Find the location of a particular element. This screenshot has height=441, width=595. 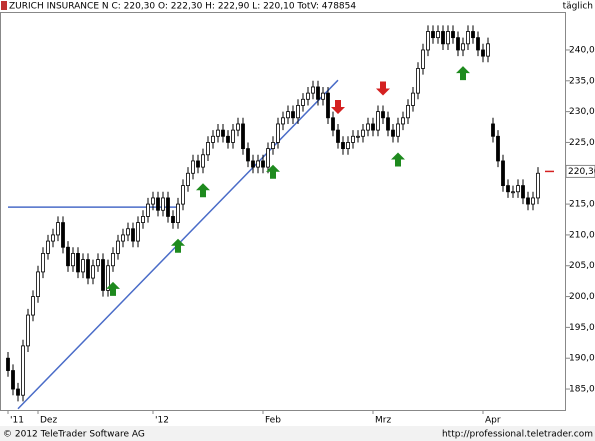

y-tick-label: 240,00 is located at coordinates (582, 50).